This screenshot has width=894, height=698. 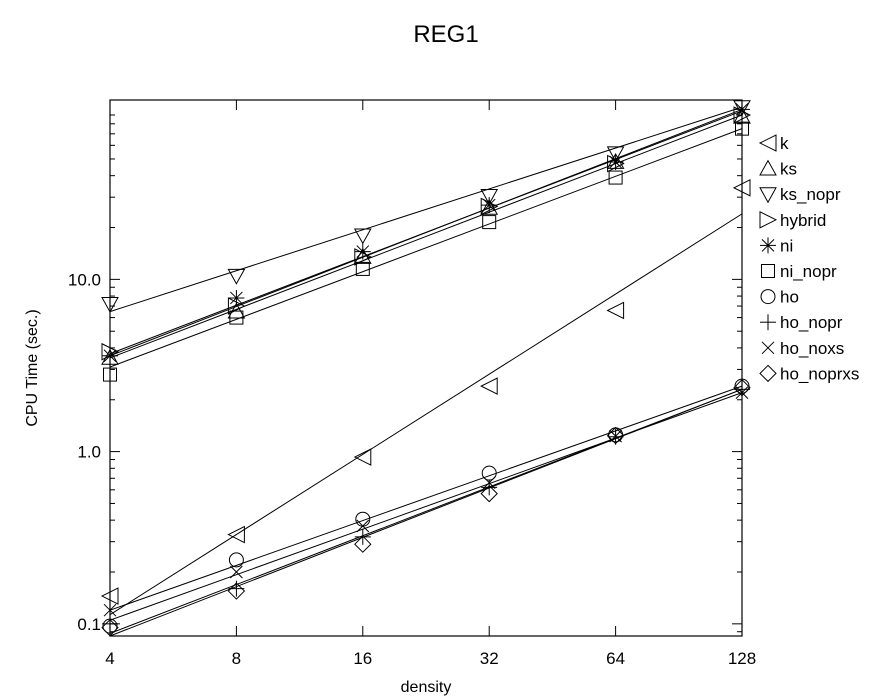 I want to click on x-tick-label: 32, so click(x=489, y=658).